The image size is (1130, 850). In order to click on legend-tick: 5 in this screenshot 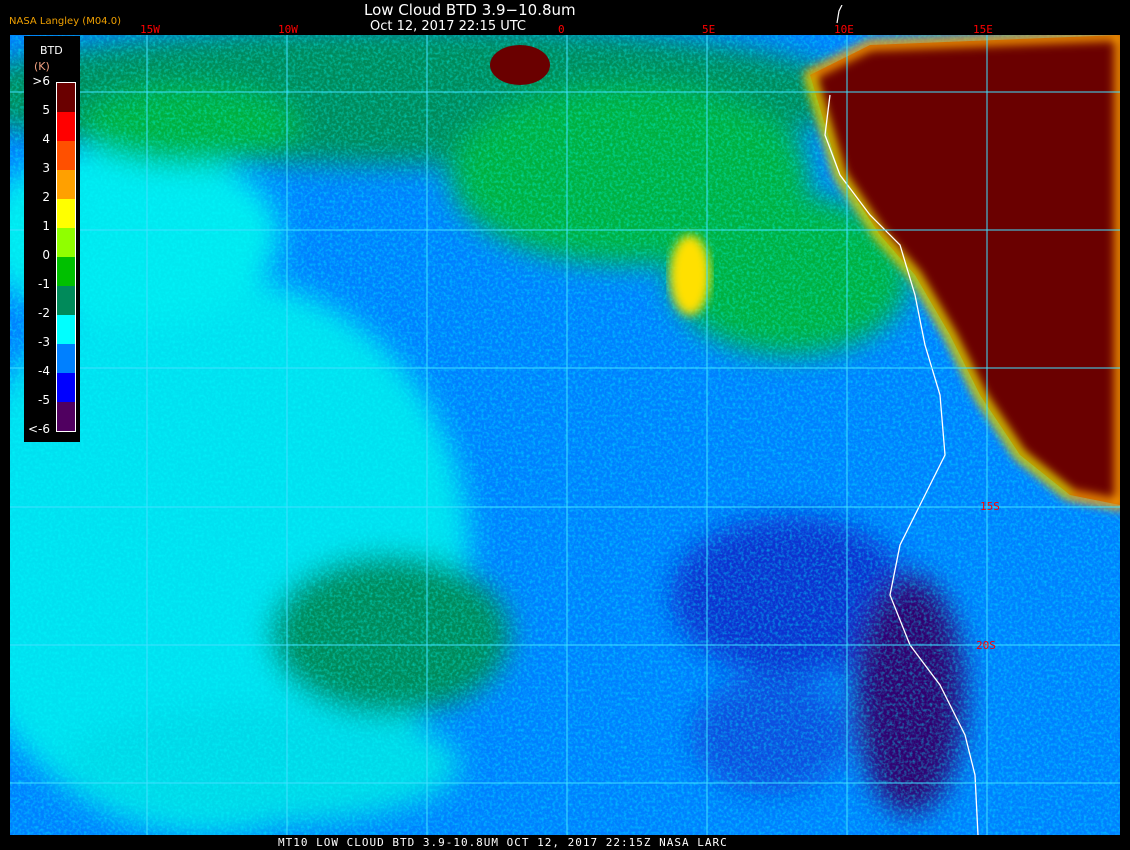, I will do `click(46, 110)`.